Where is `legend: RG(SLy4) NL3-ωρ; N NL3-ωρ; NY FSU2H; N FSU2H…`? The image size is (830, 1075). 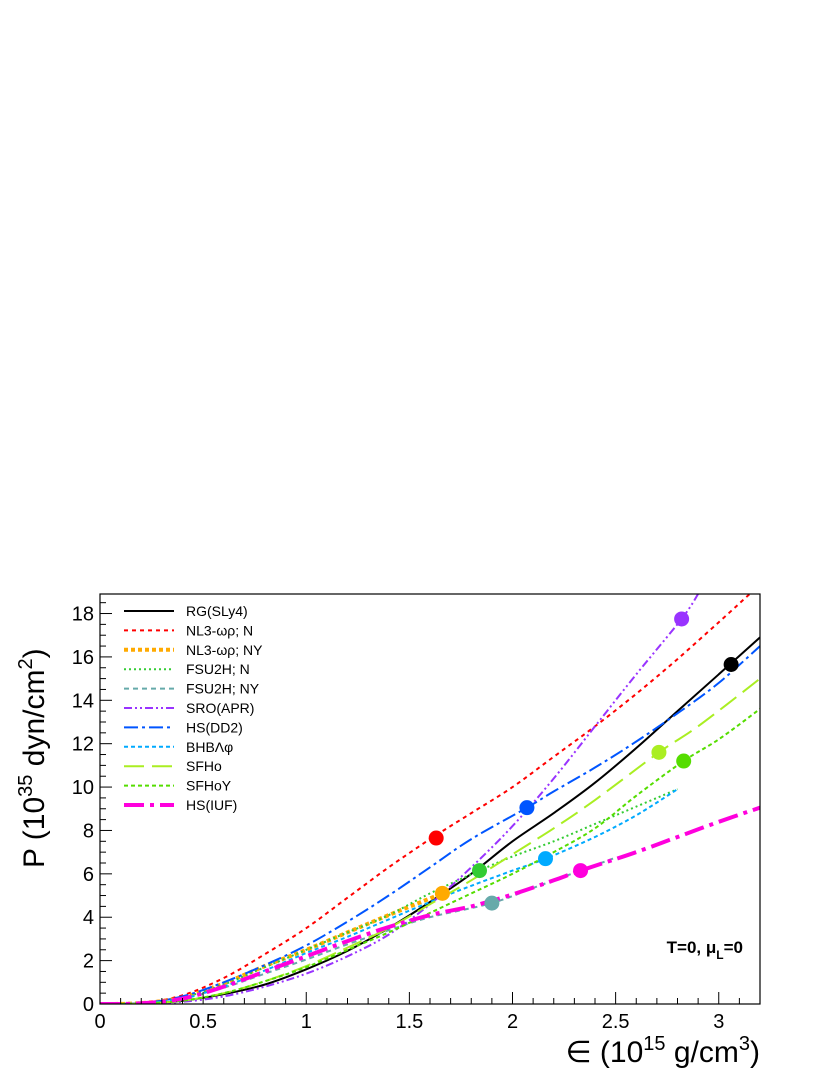 legend: RG(SLy4) NL3-ωρ; N NL3-ωρ; NY FSU2H; N FSU2H… is located at coordinates (193, 708).